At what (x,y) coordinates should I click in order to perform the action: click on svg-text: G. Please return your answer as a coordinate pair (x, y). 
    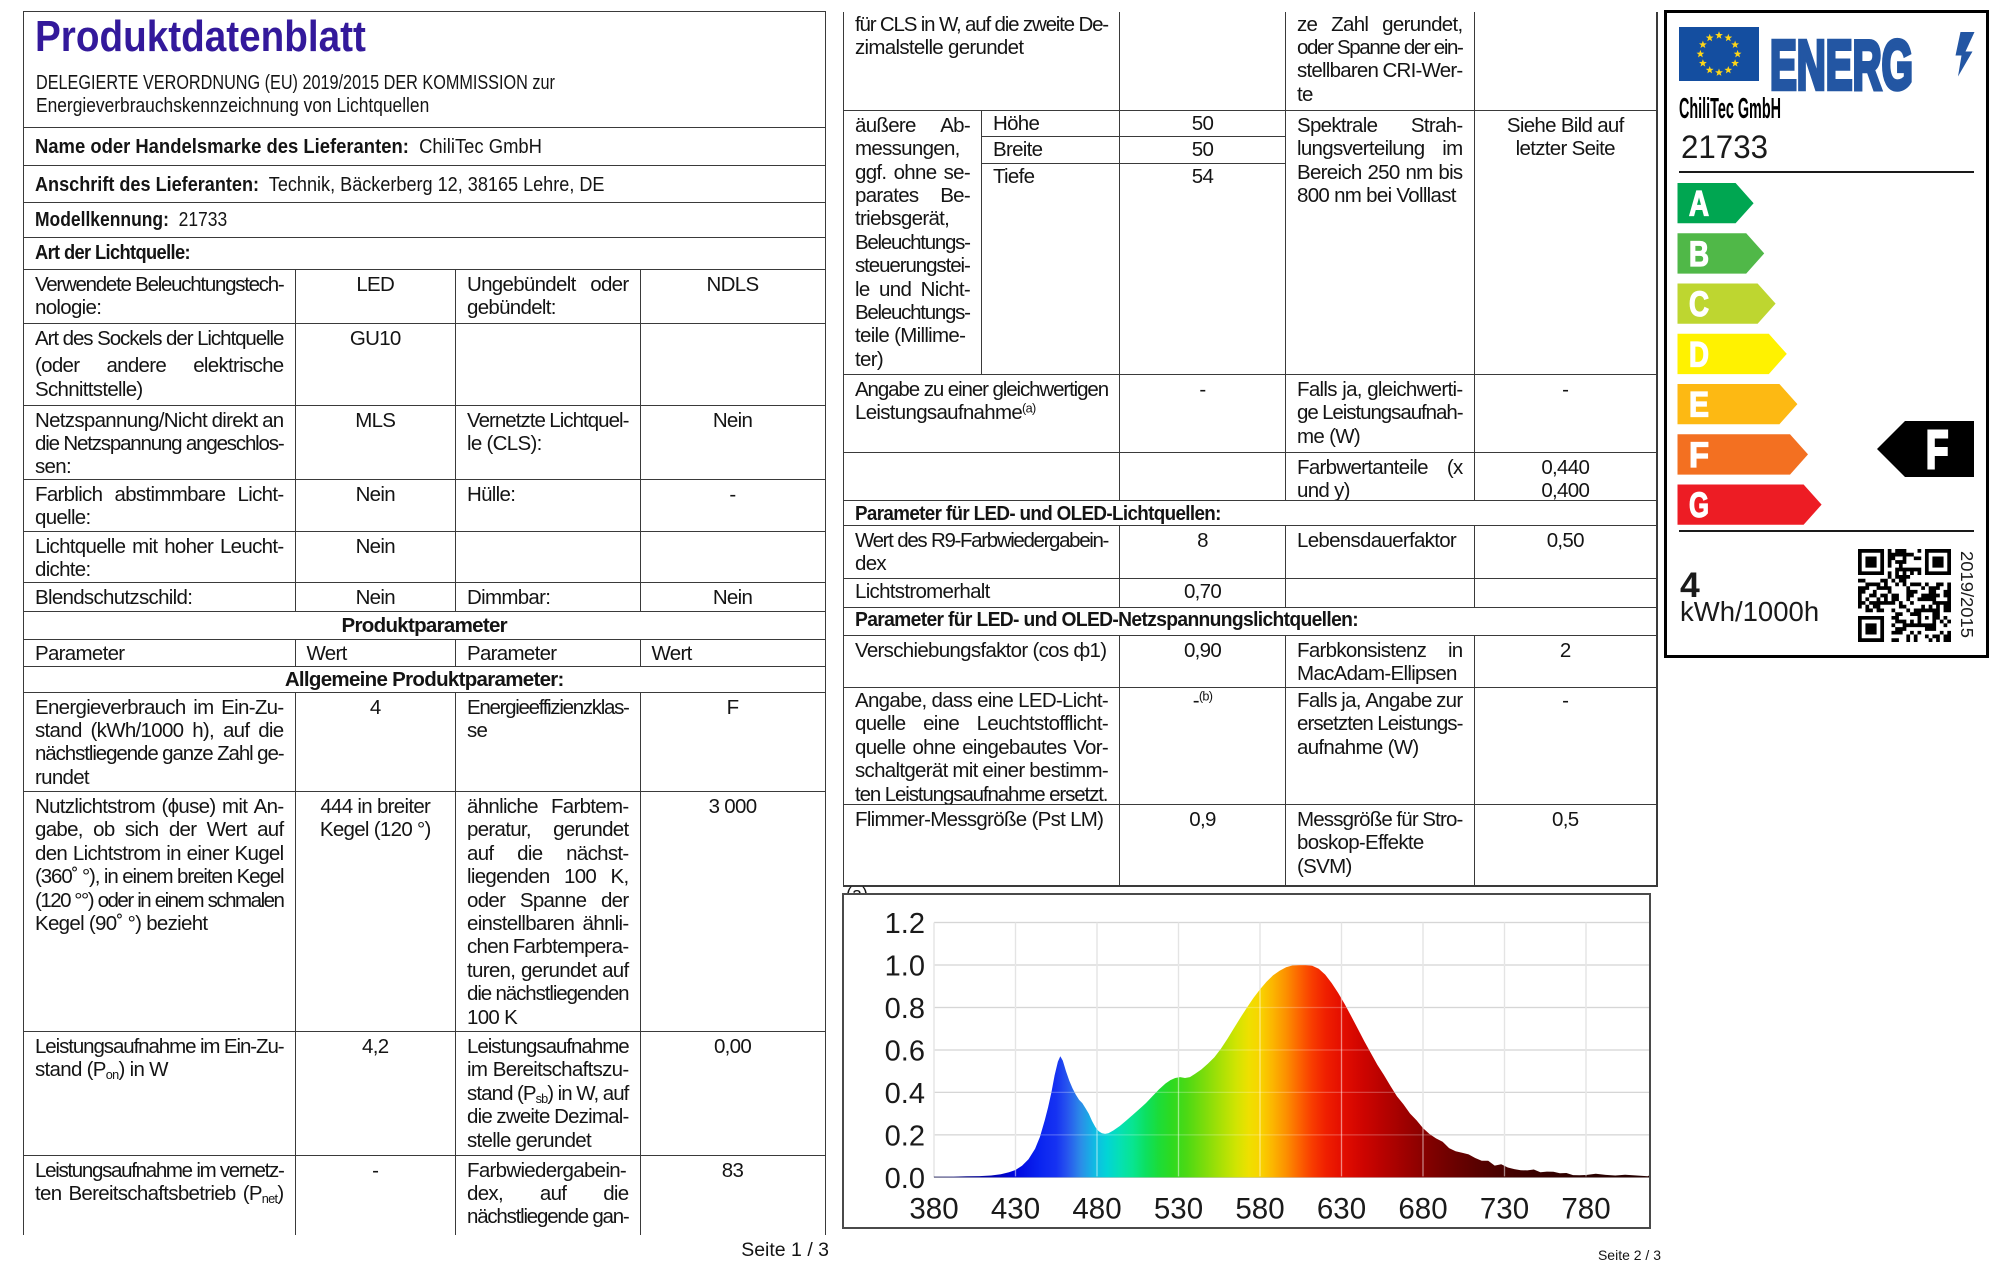
    Looking at the image, I should click on (1699, 505).